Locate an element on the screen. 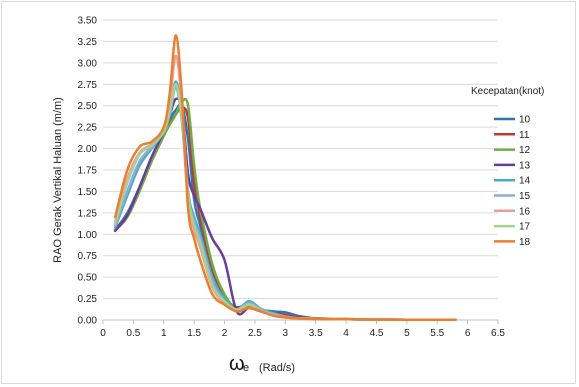  x-tick-label: 2.5 is located at coordinates (255, 333).